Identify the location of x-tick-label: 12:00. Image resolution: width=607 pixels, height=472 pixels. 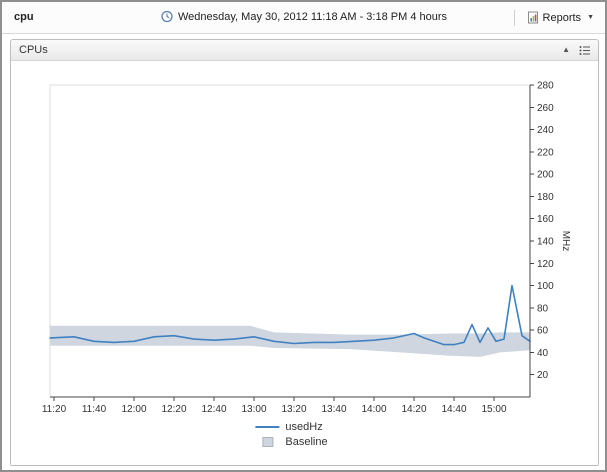
(133, 409).